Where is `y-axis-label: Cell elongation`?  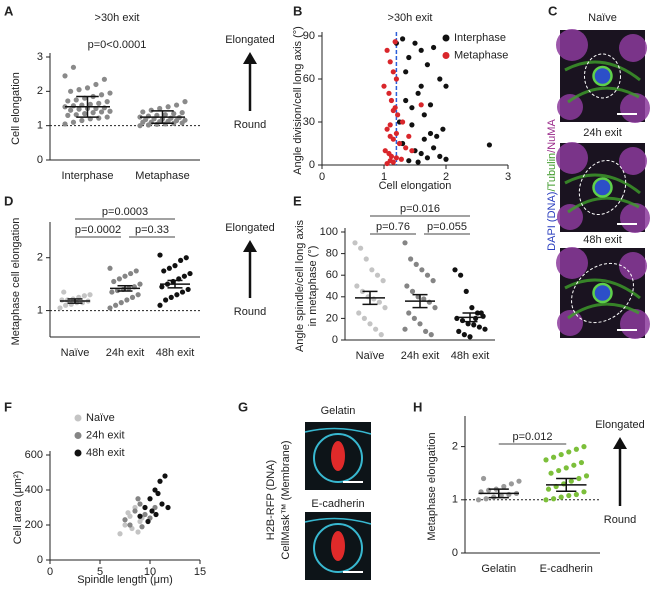 y-axis-label: Cell elongation is located at coordinates (16, 108).